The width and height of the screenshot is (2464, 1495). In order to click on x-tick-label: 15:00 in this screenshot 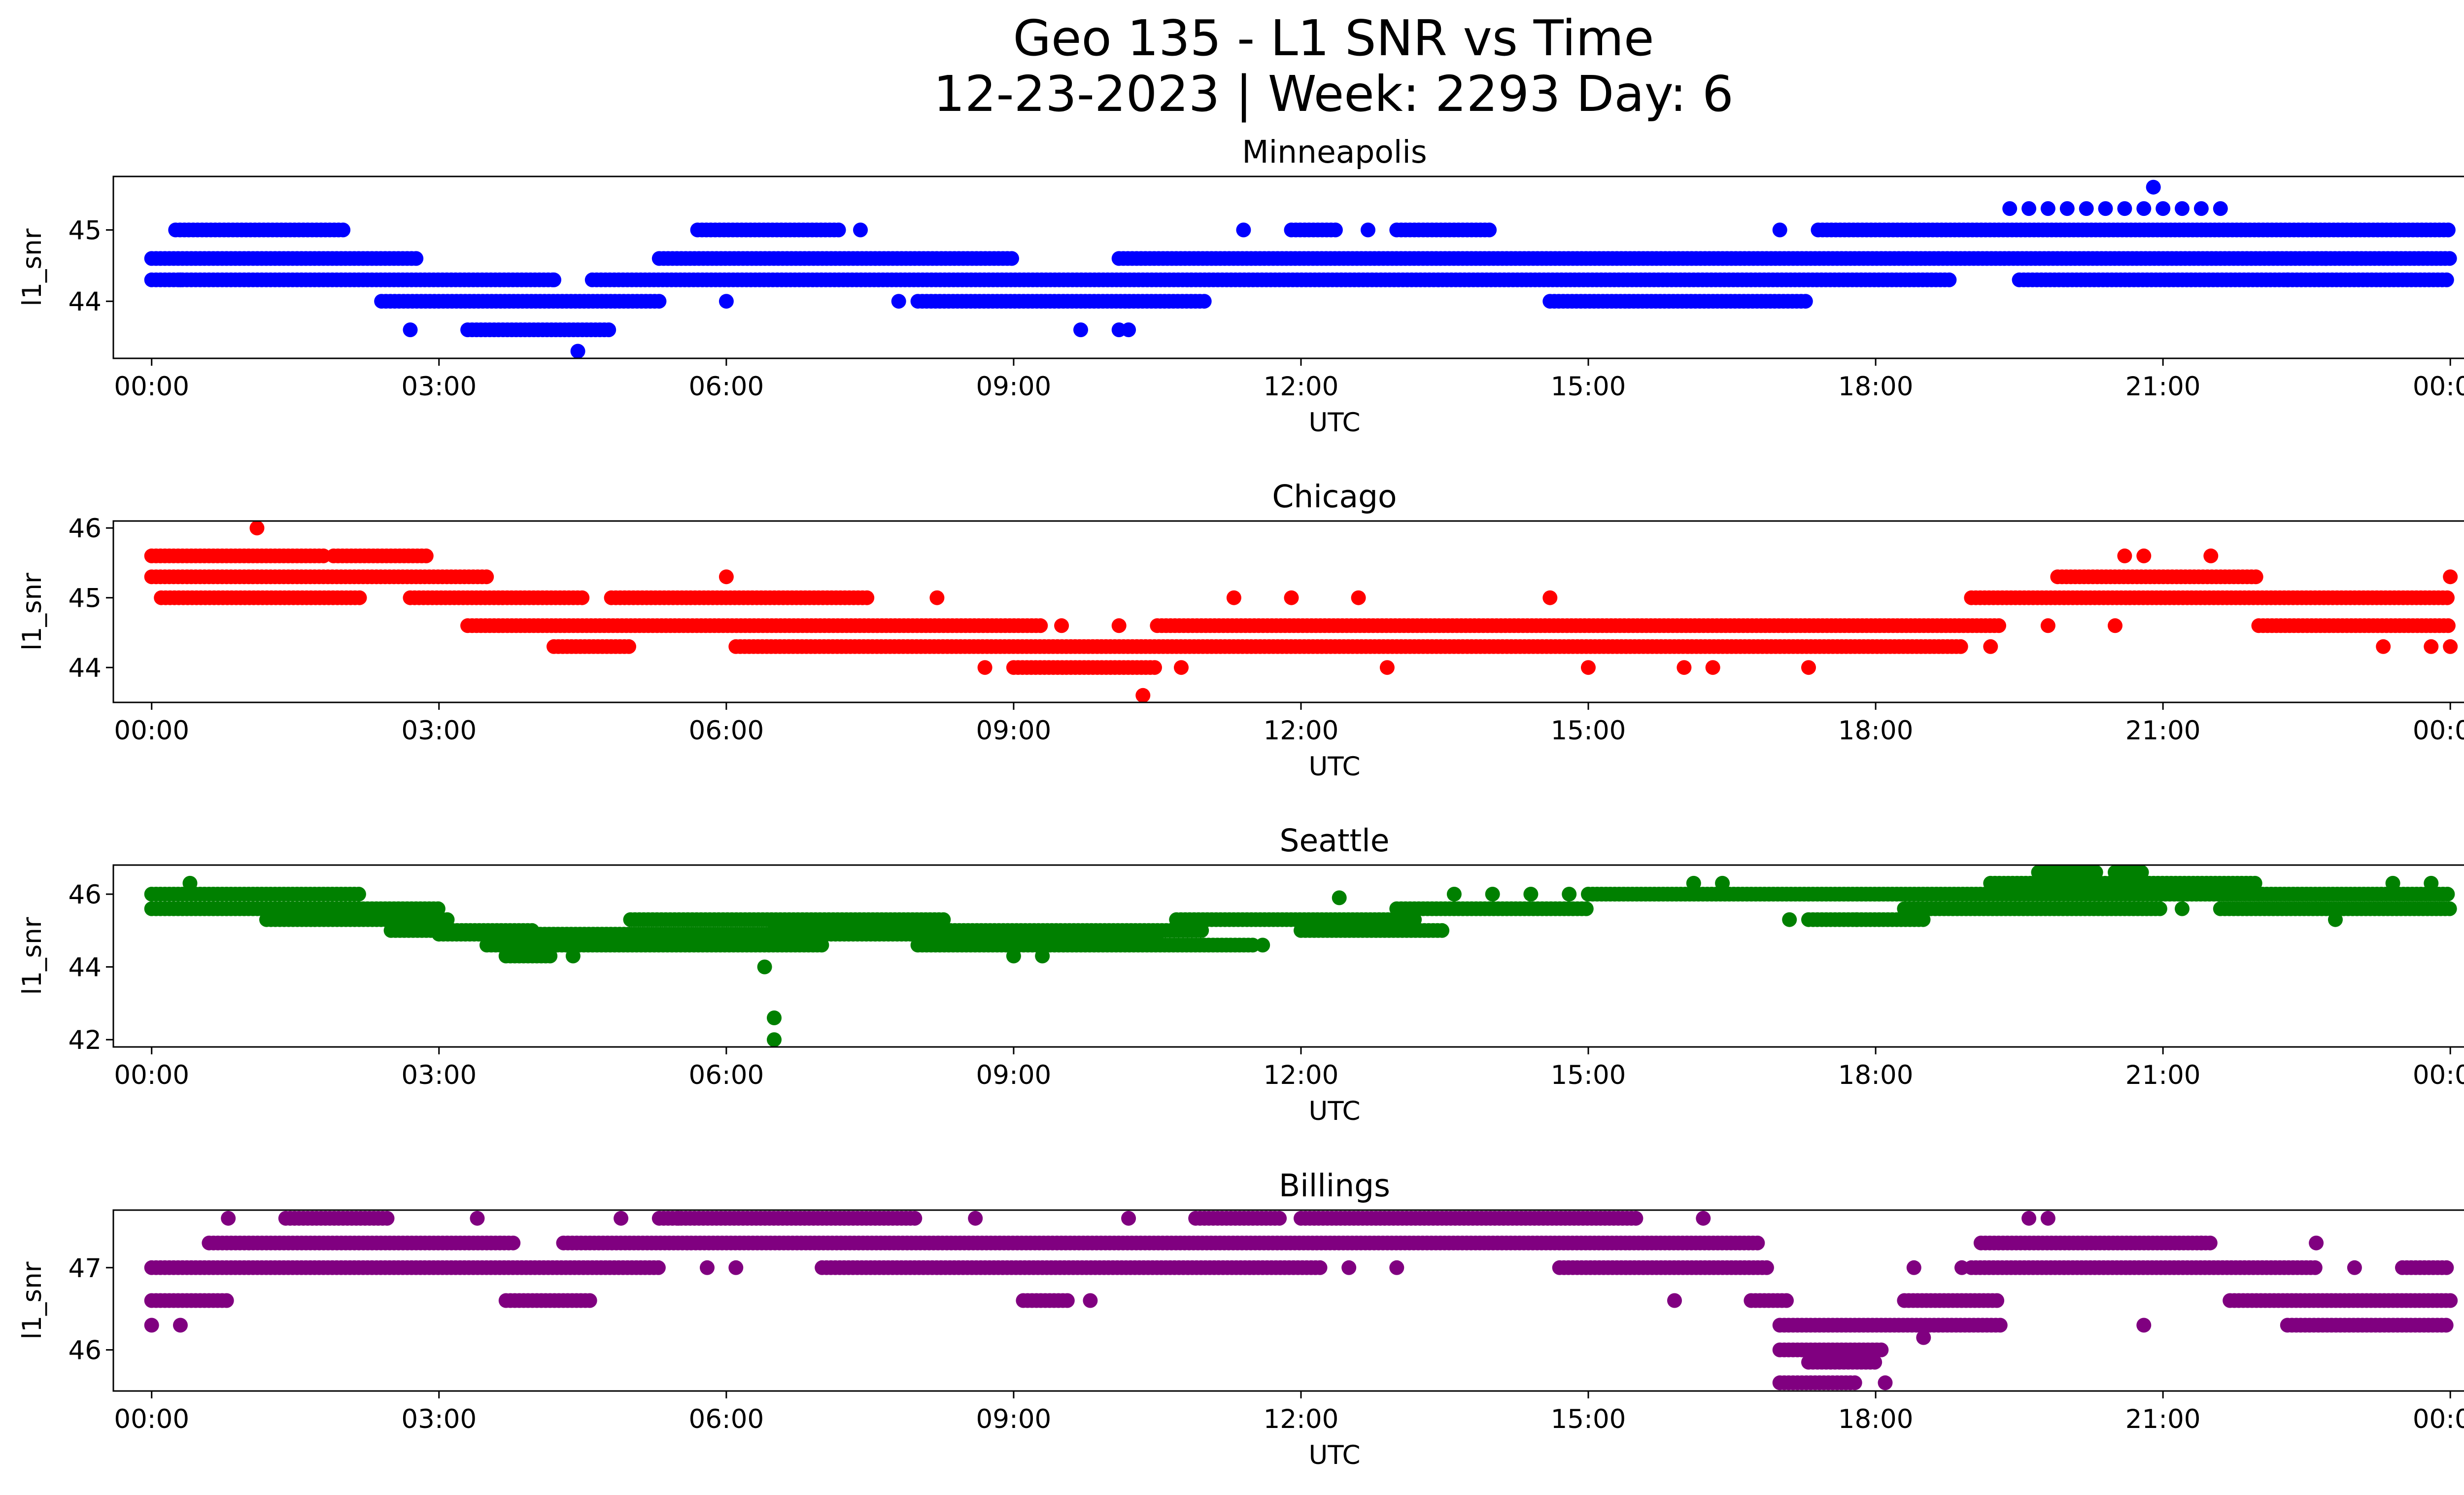, I will do `click(1588, 387)`.